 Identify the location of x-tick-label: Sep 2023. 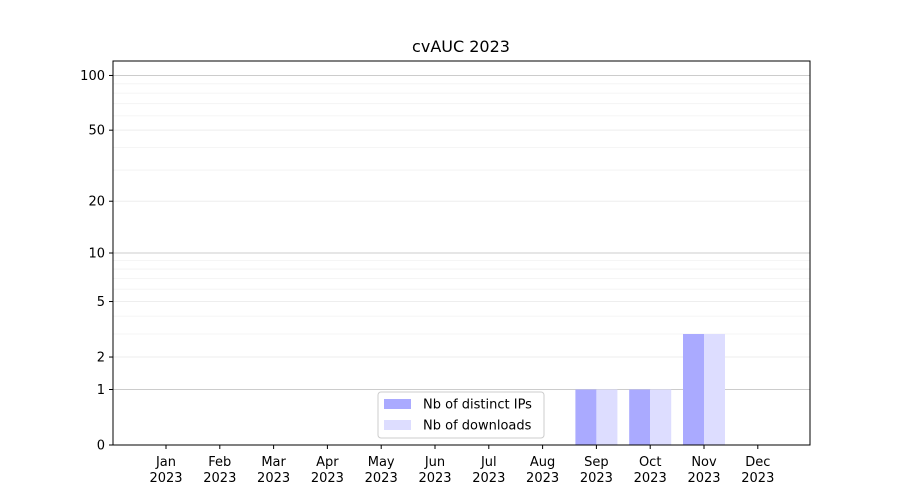
(596, 470).